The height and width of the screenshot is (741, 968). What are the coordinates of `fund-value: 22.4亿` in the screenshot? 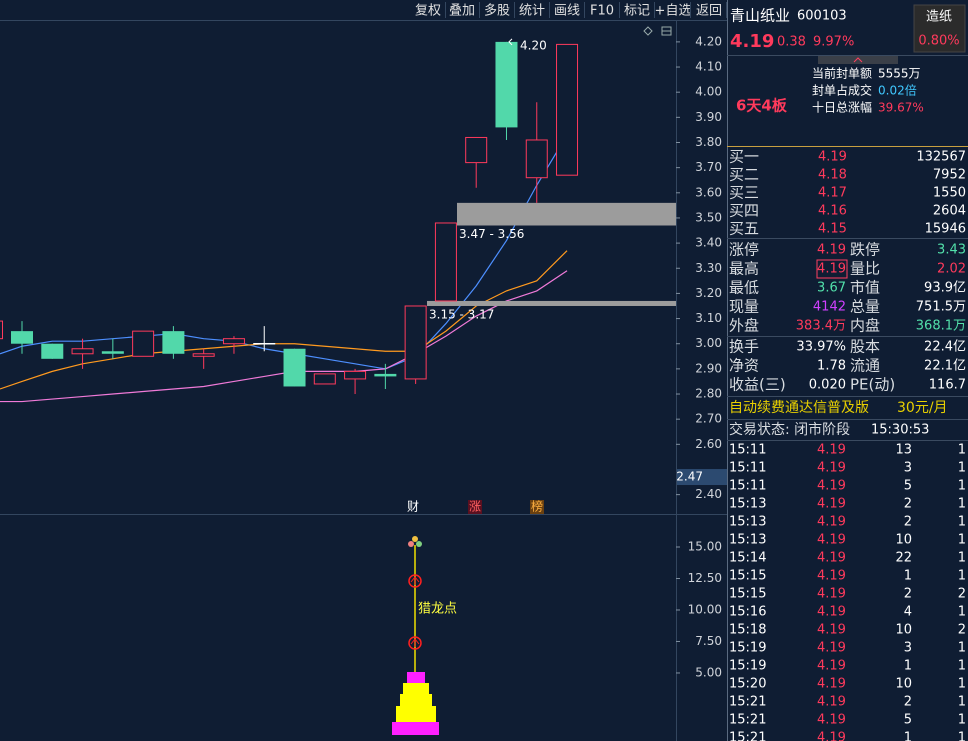 It's located at (945, 347).